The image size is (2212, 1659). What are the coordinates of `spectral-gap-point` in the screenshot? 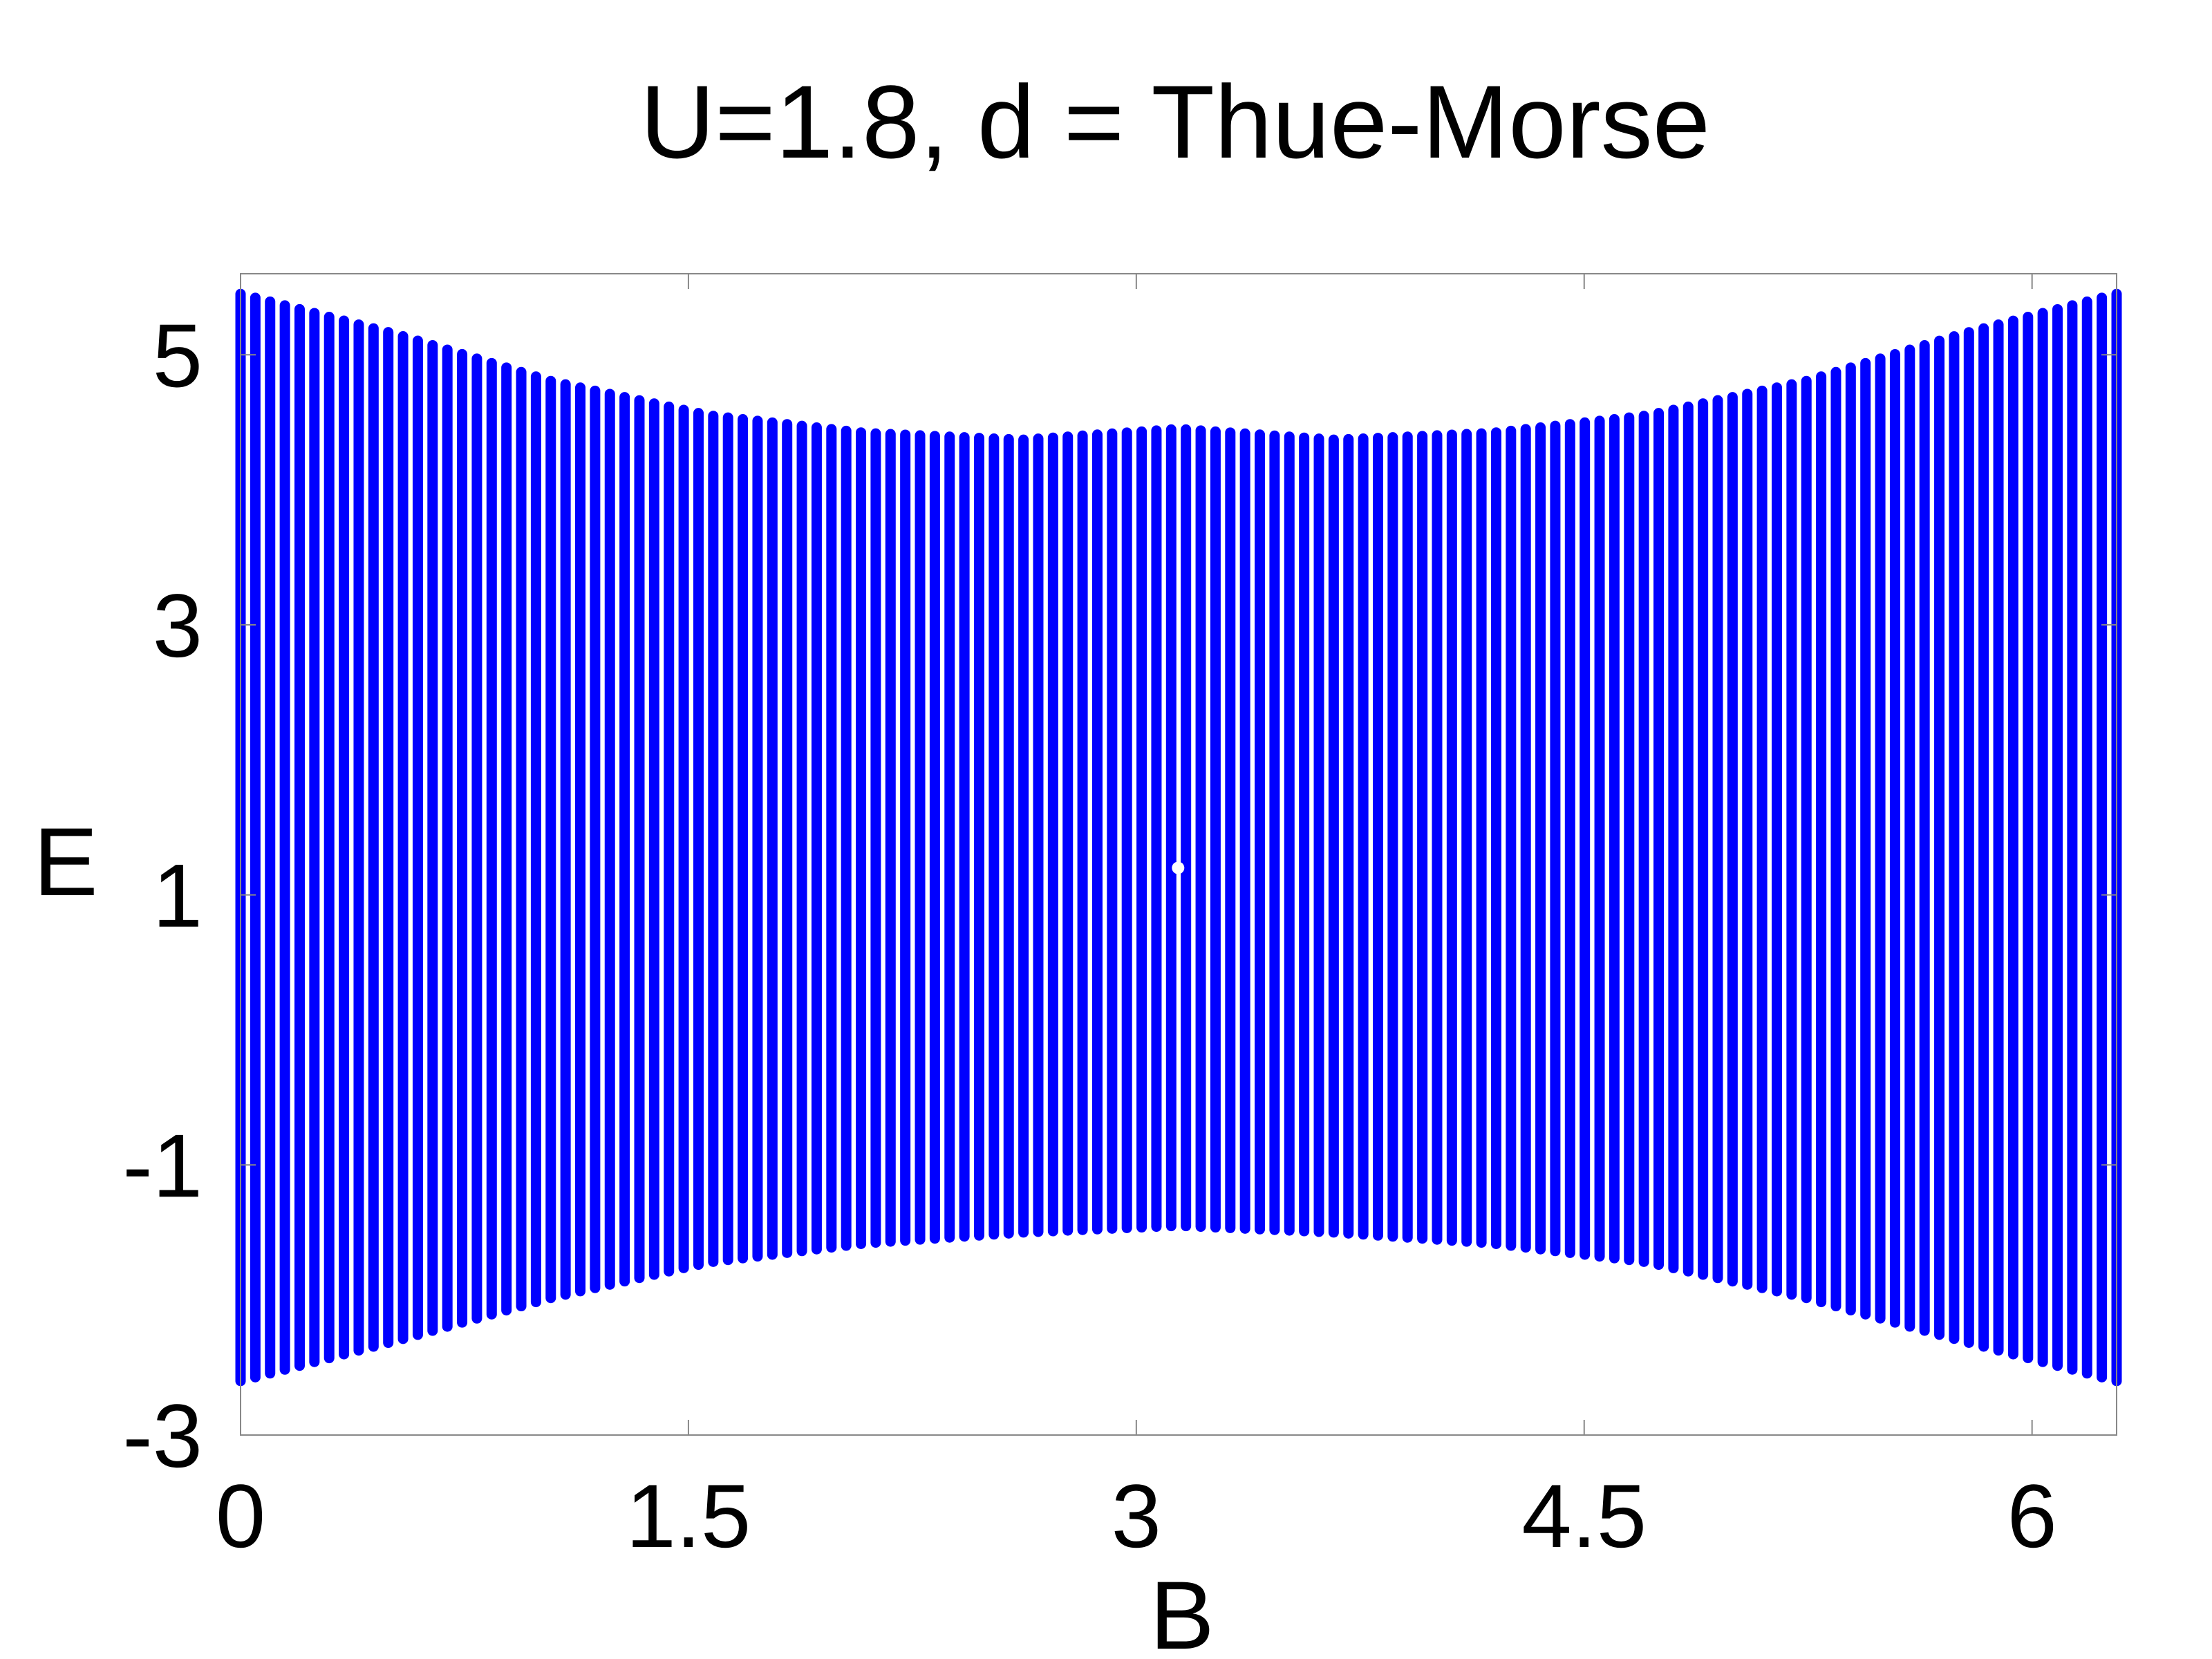 It's located at (1178, 868).